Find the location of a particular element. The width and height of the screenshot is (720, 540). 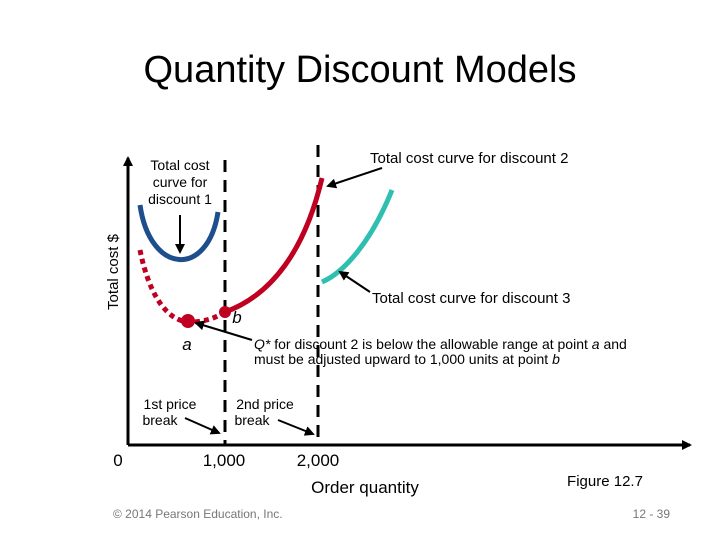

discount1-label: Total cost curve for discount 1 is located at coordinates (180, 182).